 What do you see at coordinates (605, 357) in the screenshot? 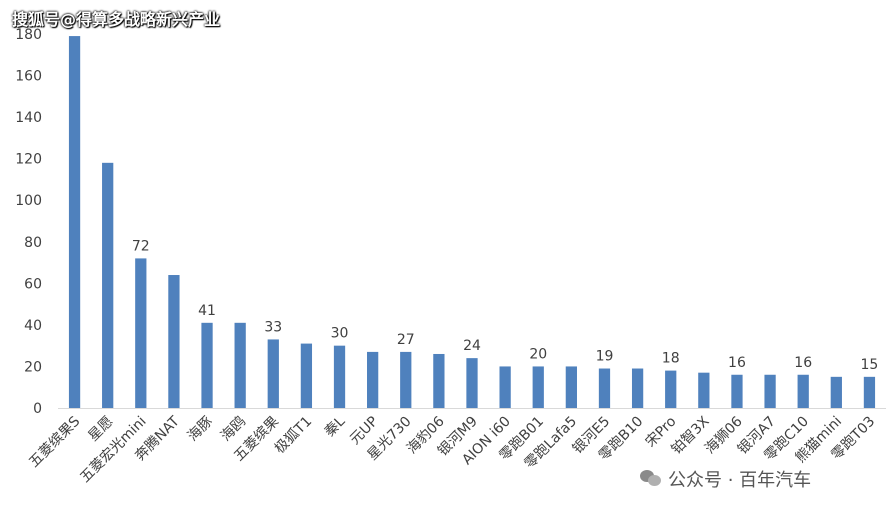
I see `data-label: 19` at bounding box center [605, 357].